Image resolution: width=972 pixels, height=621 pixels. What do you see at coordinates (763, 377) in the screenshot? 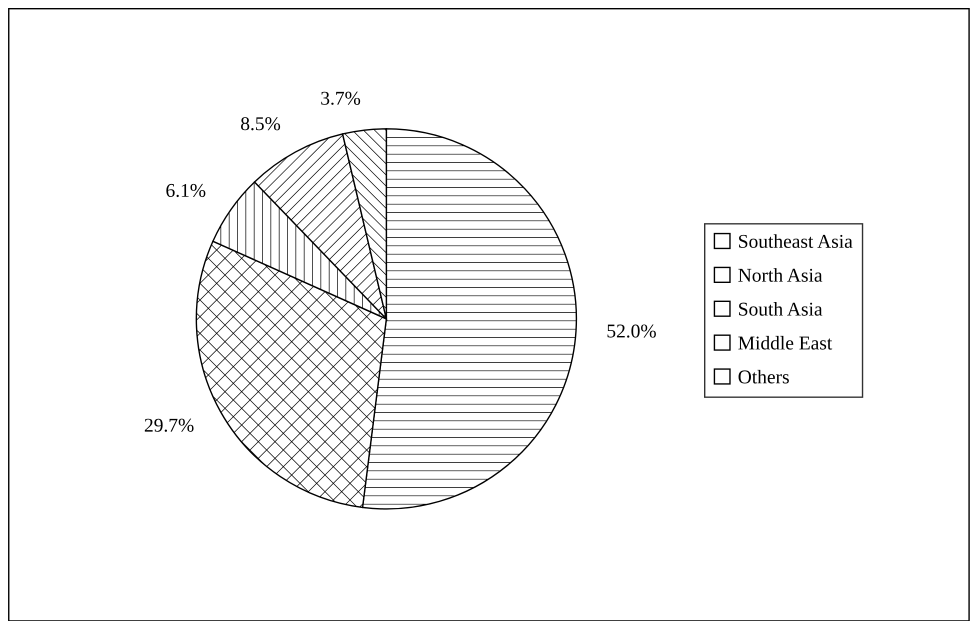
I see `legend-label: Others` at bounding box center [763, 377].